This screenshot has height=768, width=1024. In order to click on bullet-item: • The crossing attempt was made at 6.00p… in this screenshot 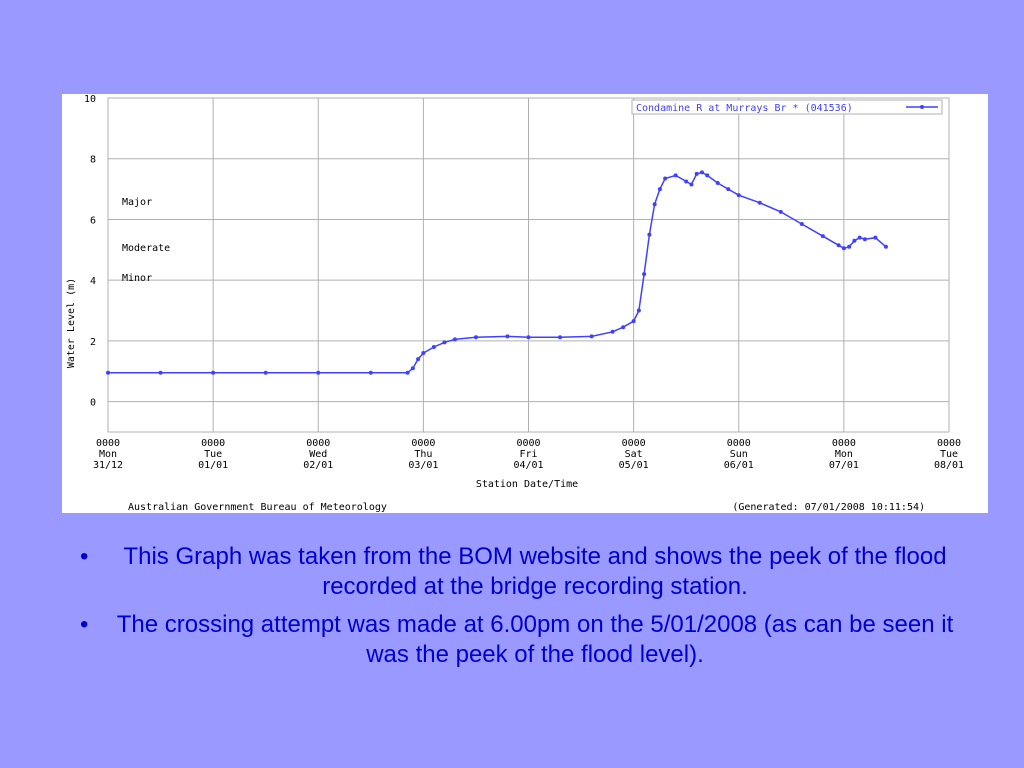, I will do `click(515, 640)`.